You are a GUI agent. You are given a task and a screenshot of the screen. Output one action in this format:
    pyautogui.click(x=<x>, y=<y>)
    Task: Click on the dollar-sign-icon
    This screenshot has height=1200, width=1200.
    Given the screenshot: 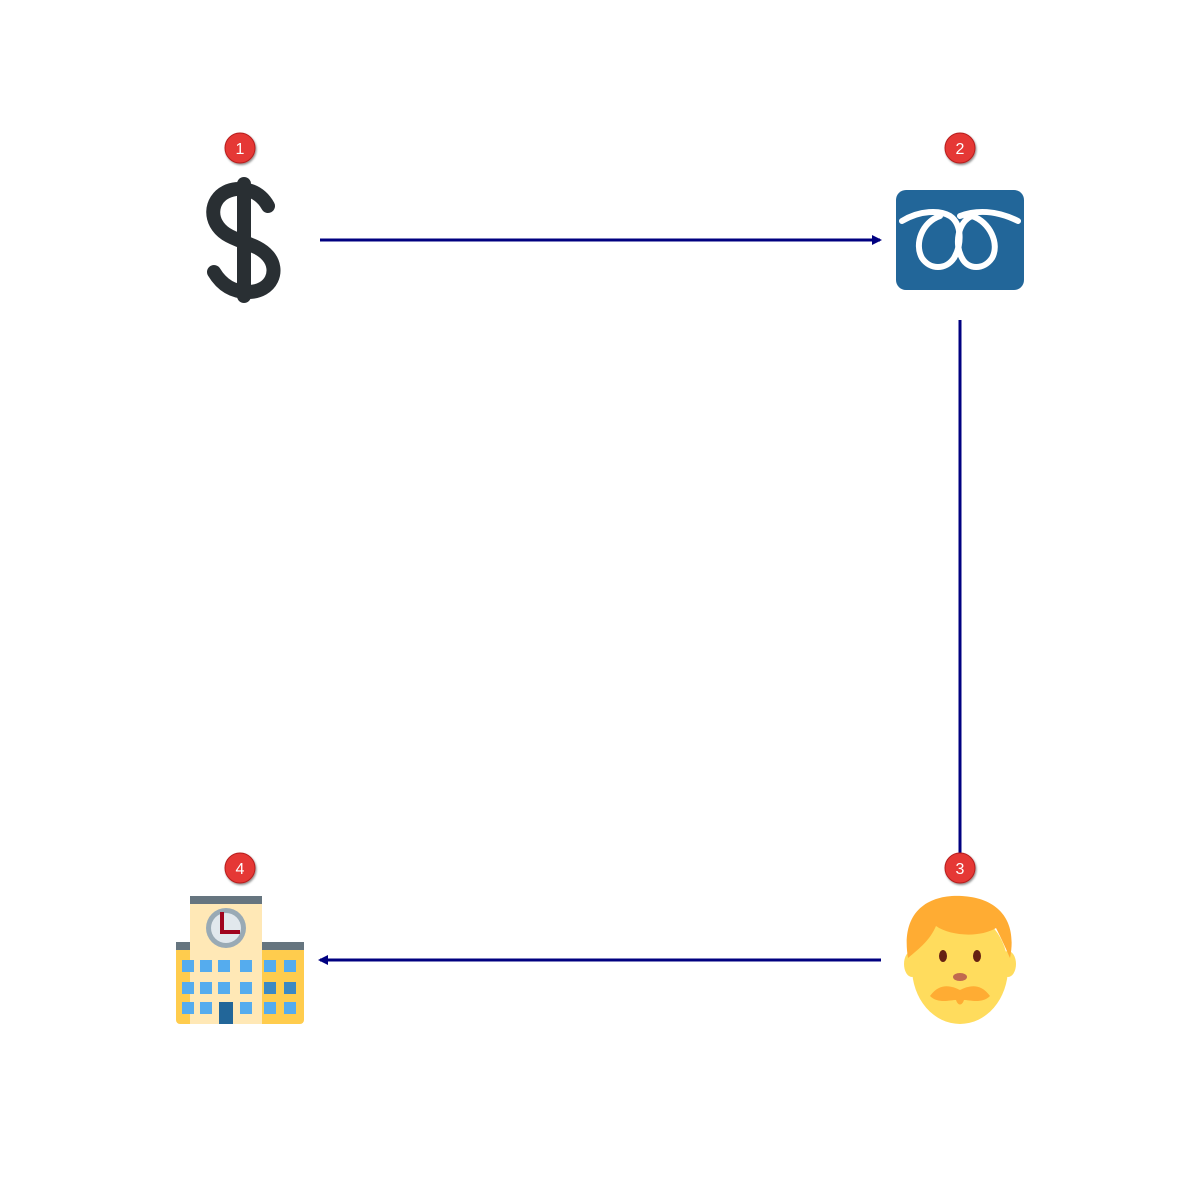 What is the action you would take?
    pyautogui.click(x=243, y=240)
    